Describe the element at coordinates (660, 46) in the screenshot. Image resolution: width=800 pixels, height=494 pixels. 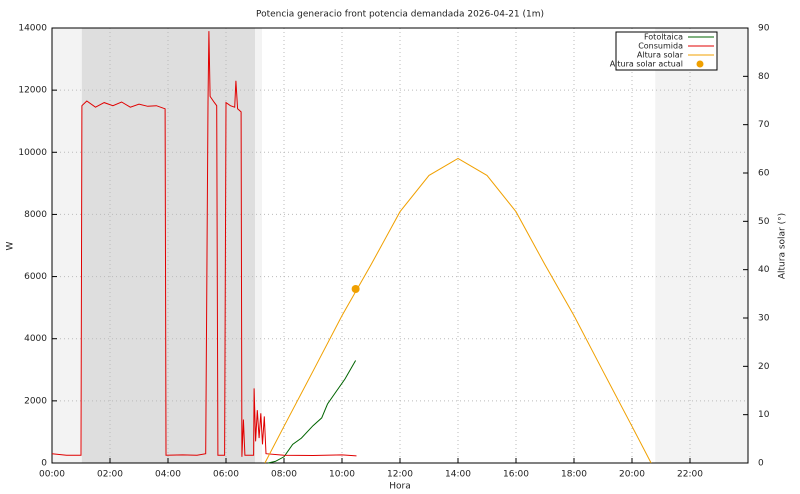
I see `legend-label: Consumida` at that location.